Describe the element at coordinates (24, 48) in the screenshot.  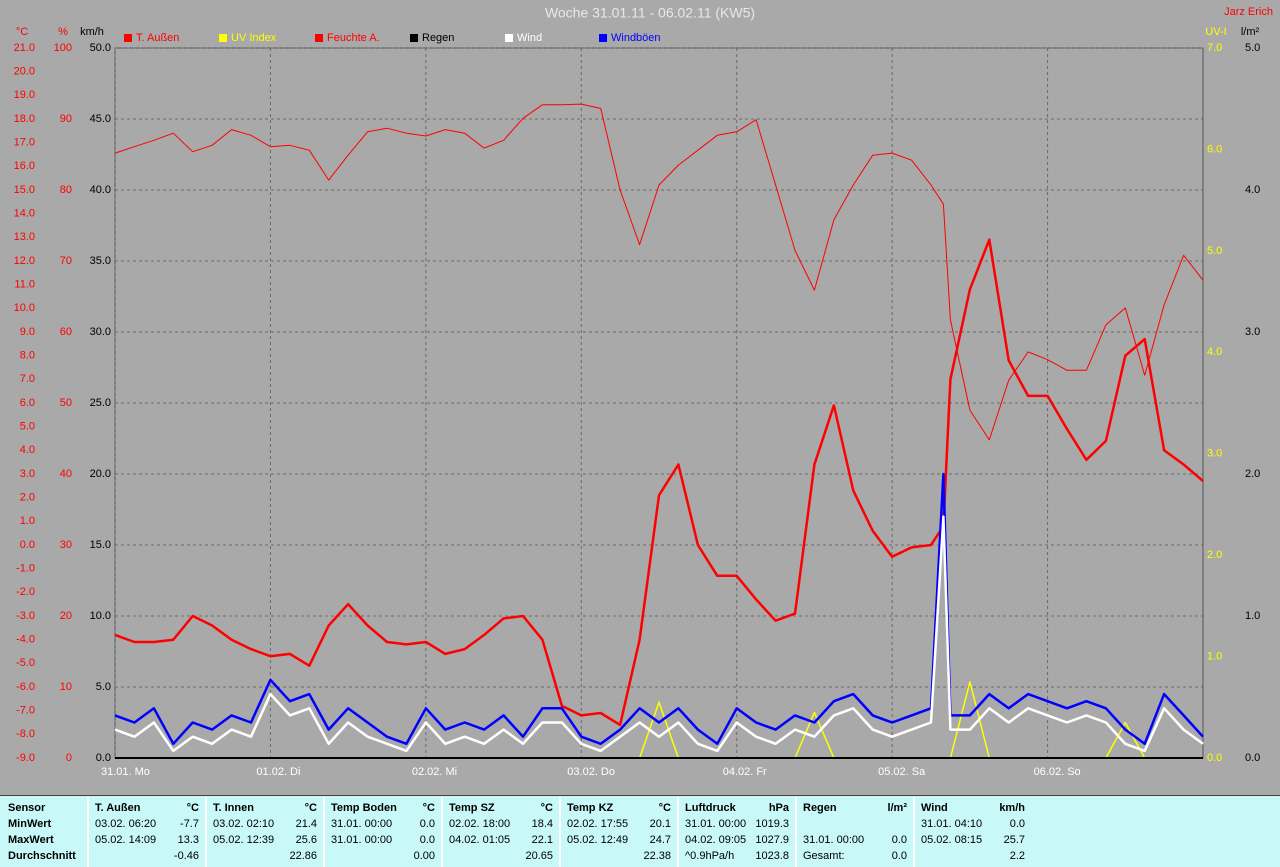
I see `y-tick-label: 21.0` at that location.